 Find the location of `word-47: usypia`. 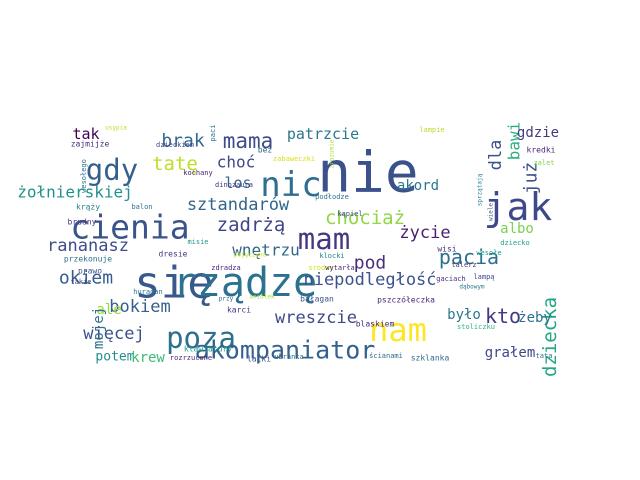

word-47: usypia is located at coordinates (116, 128).